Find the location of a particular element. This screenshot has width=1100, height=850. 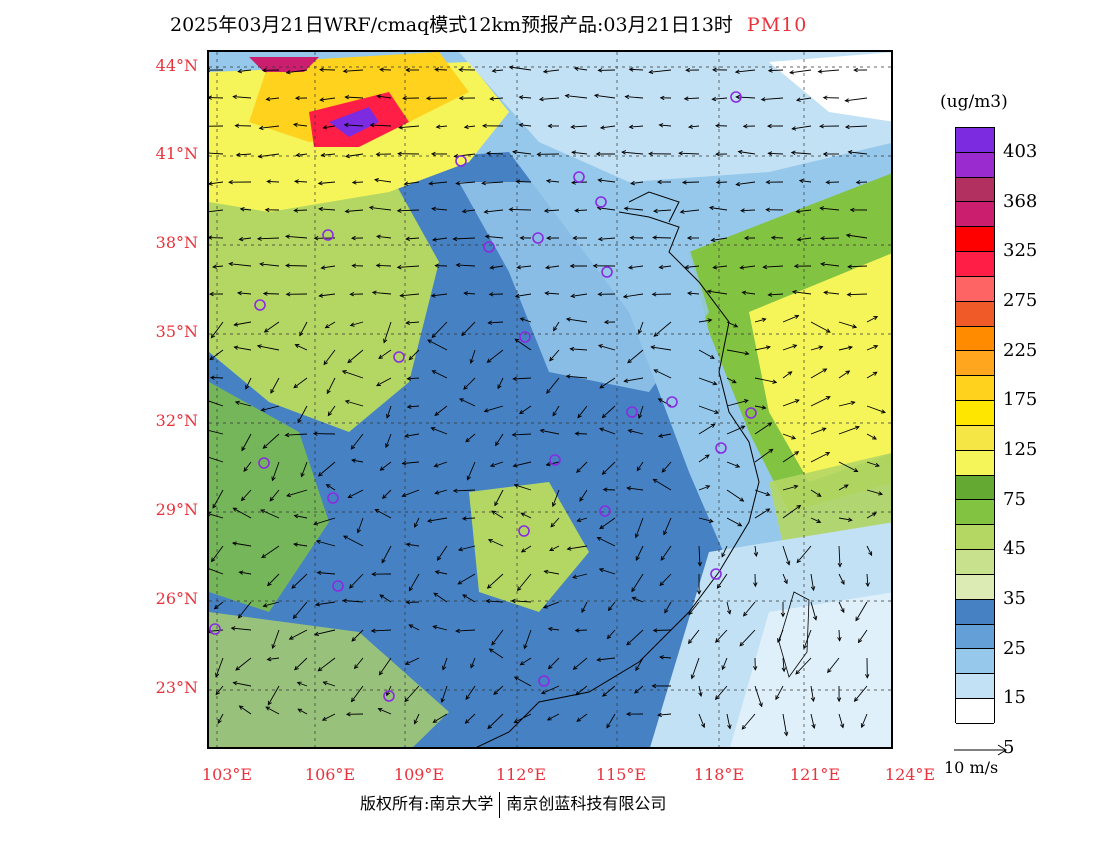

se-sea-white is located at coordinates (810, 669).